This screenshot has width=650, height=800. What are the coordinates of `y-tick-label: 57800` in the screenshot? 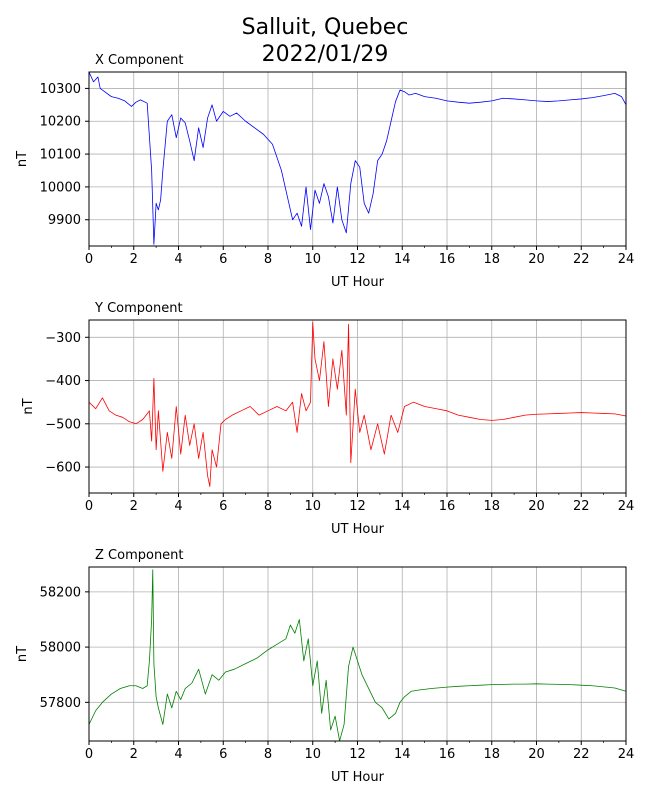 It's located at (60, 703).